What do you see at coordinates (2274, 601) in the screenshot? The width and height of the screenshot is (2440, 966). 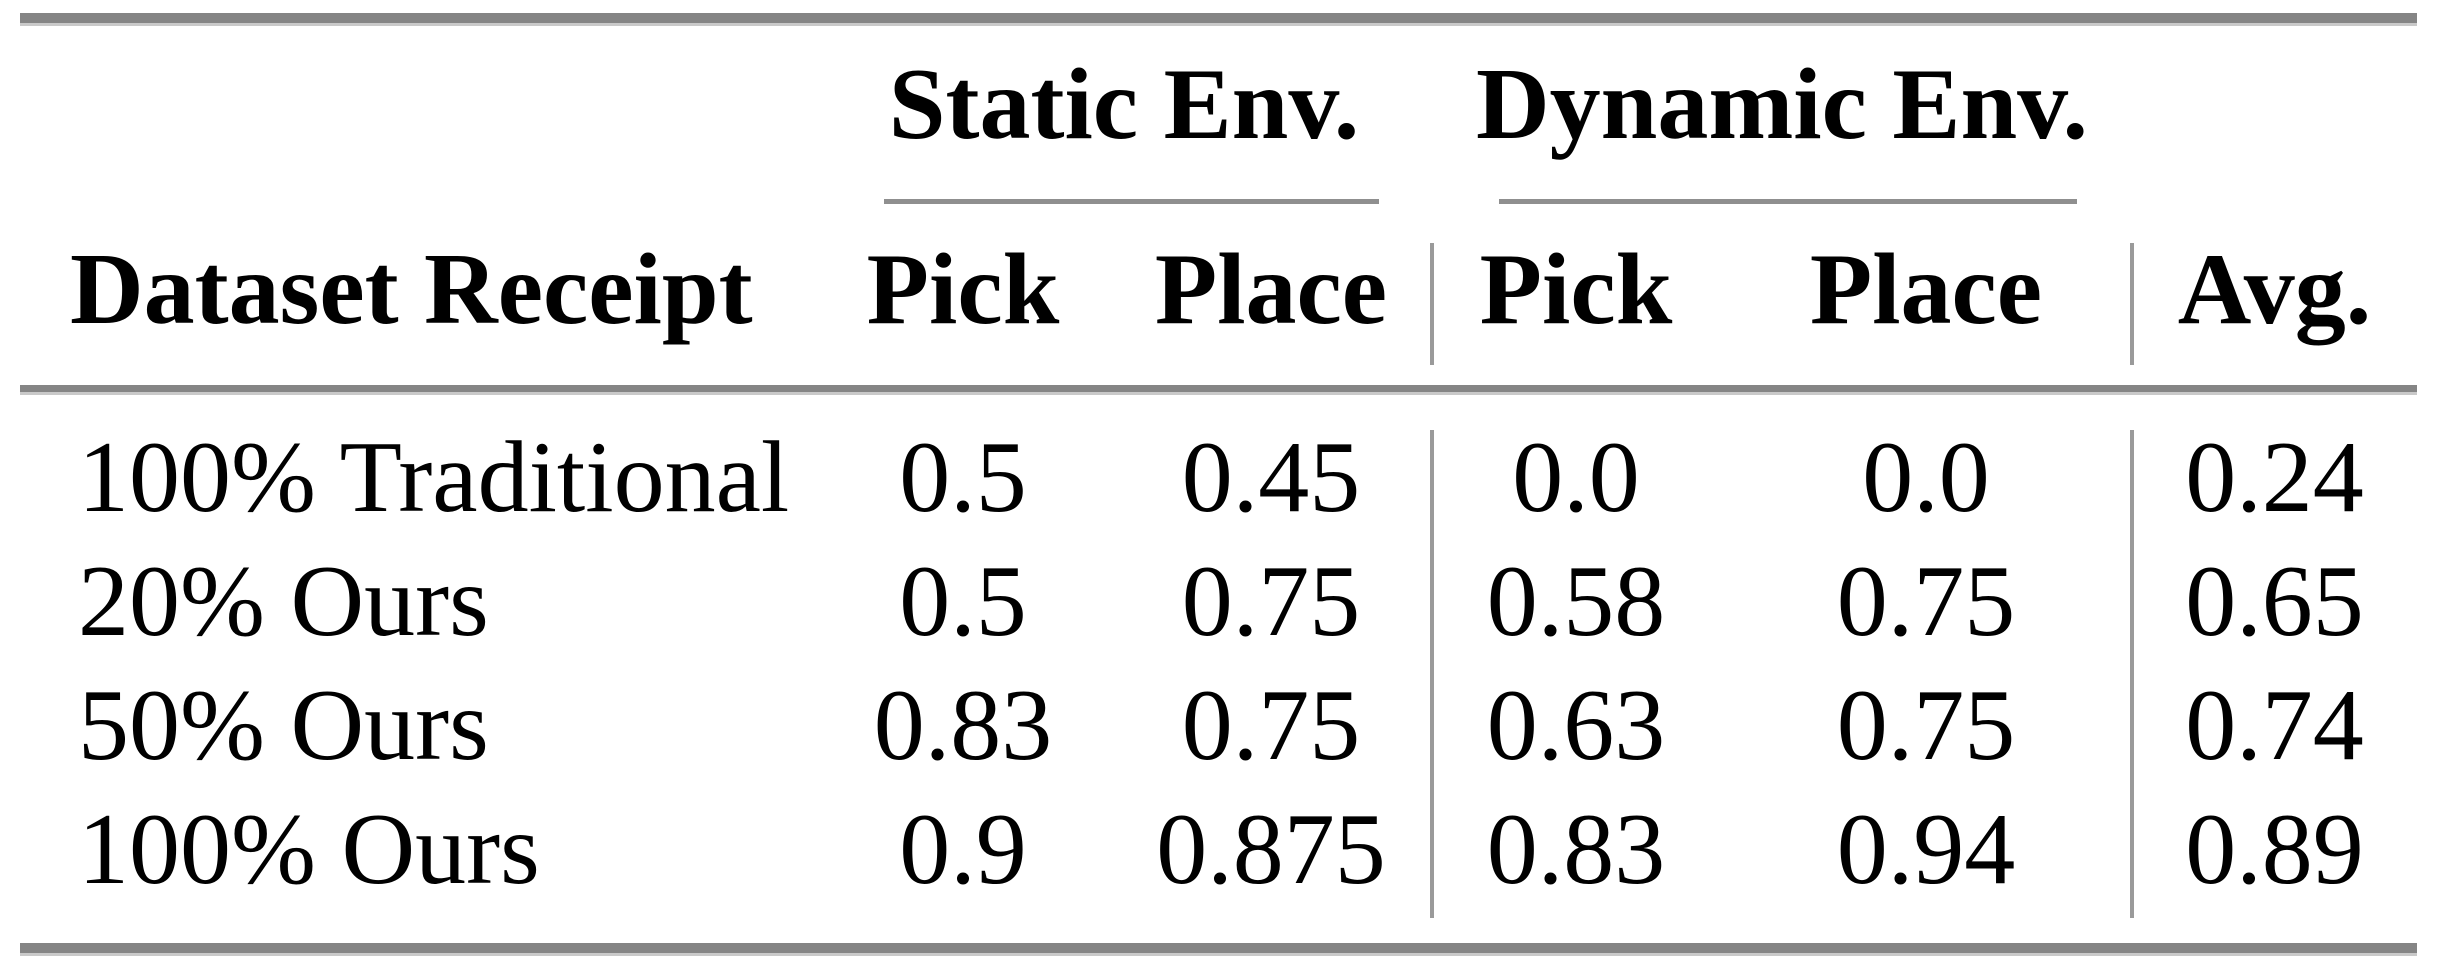 I see `table-cell: 0.65` at bounding box center [2274, 601].